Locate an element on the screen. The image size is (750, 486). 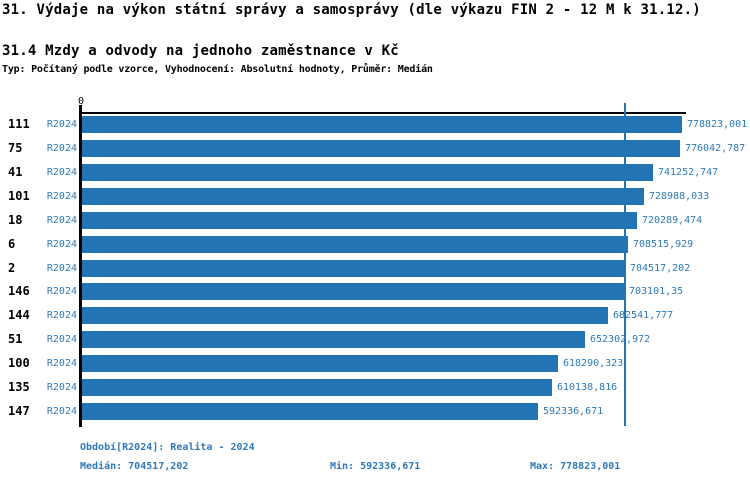
footer-max-stat: Max: 778823,001 is located at coordinates (575, 466).